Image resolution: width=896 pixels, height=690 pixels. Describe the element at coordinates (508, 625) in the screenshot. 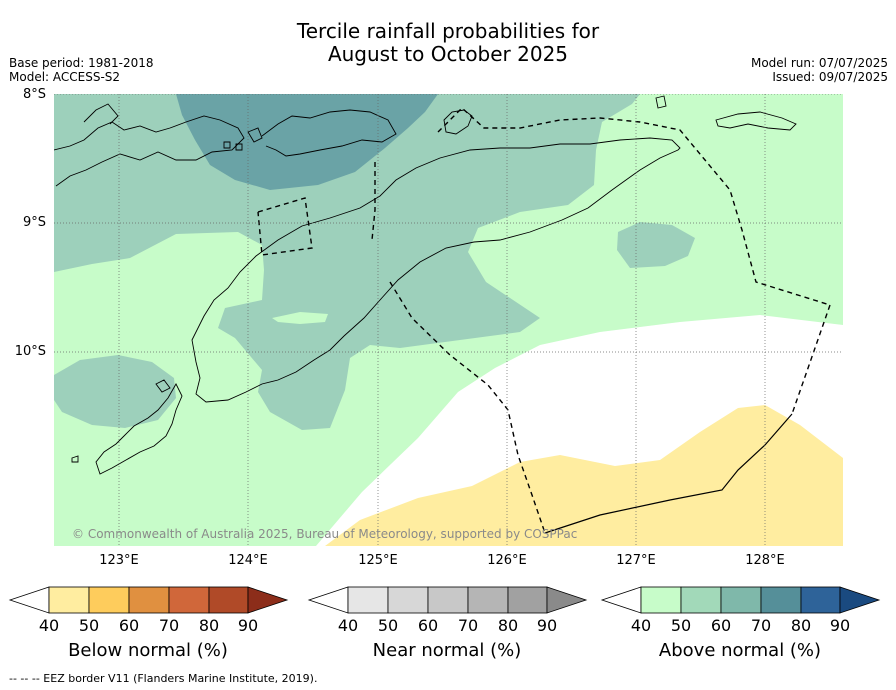

I see `cb-near-tick-80: 80` at that location.